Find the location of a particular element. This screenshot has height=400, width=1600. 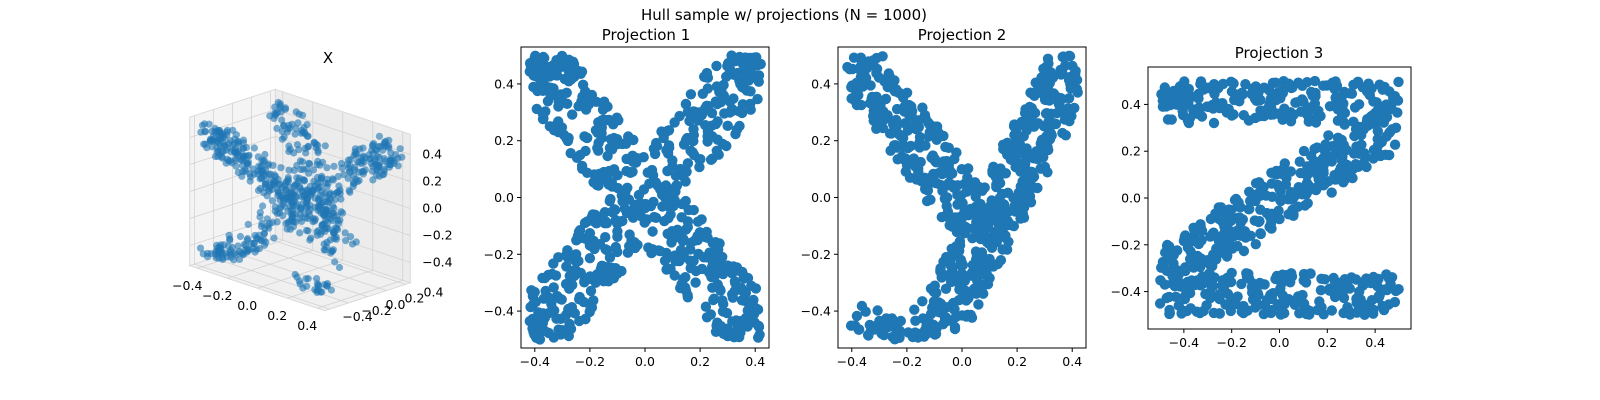

x-tick-label: 0.0 is located at coordinates (1280, 342).